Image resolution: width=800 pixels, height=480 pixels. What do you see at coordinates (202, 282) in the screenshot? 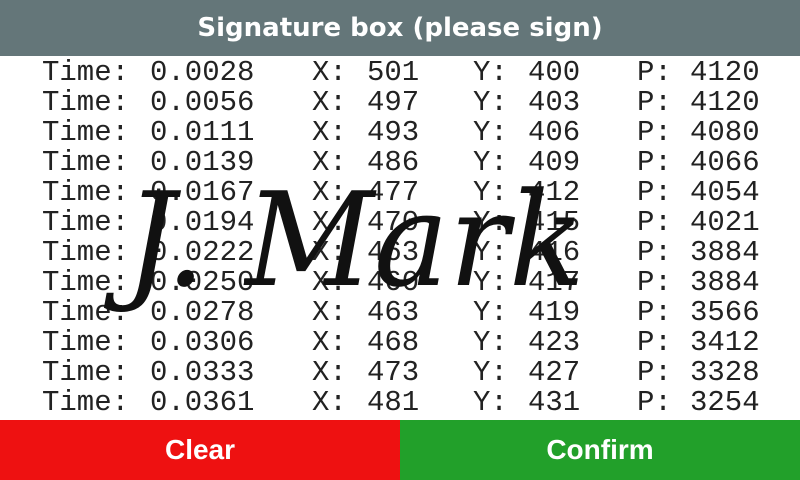
I see `time-value: 0.0250` at bounding box center [202, 282].